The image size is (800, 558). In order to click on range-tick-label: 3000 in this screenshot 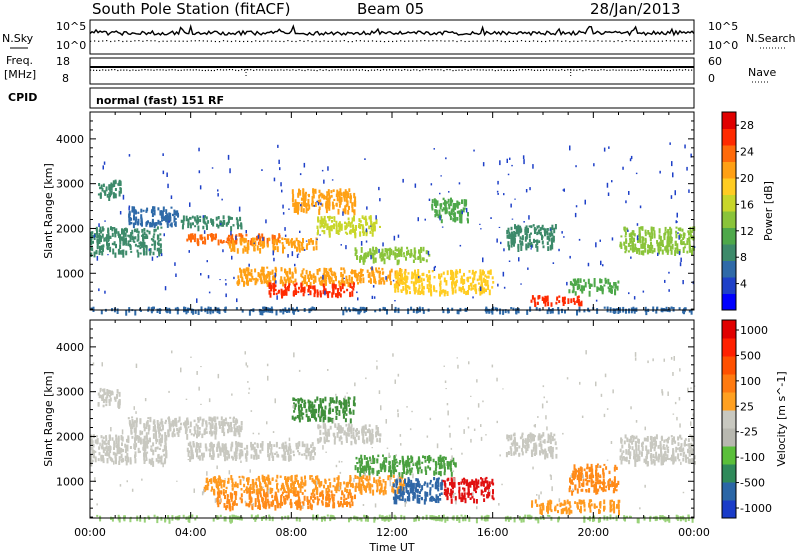, I will do `click(70, 184)`.